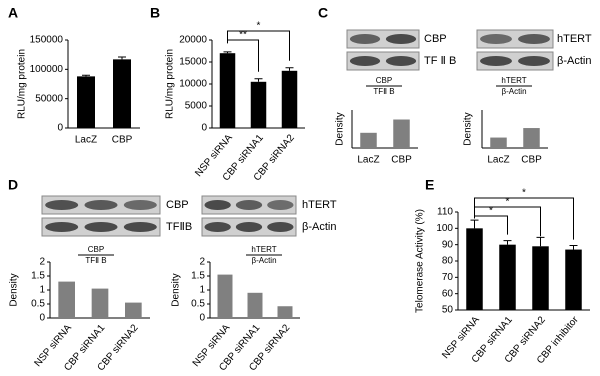  Describe the element at coordinates (444, 228) in the screenshot. I see `y-tick-label: 100` at that location.